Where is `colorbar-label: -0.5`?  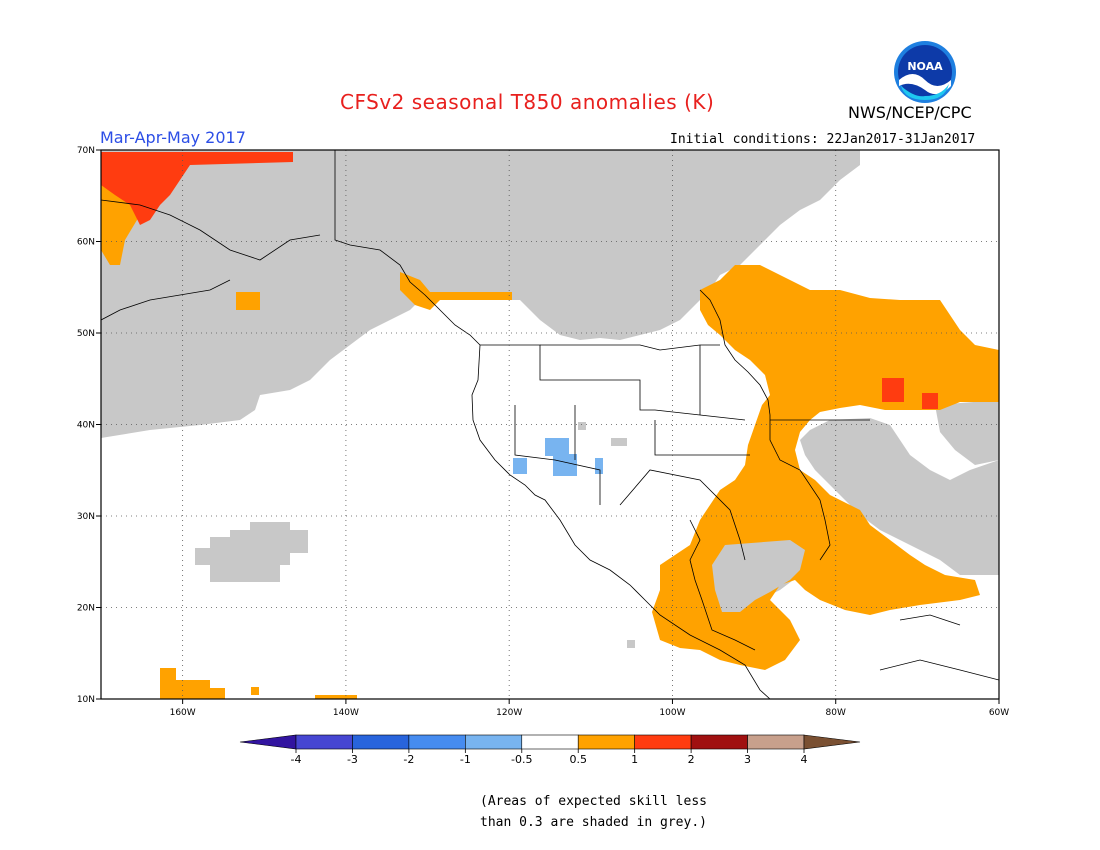
colorbar-label: -0.5 is located at coordinates (521, 759).